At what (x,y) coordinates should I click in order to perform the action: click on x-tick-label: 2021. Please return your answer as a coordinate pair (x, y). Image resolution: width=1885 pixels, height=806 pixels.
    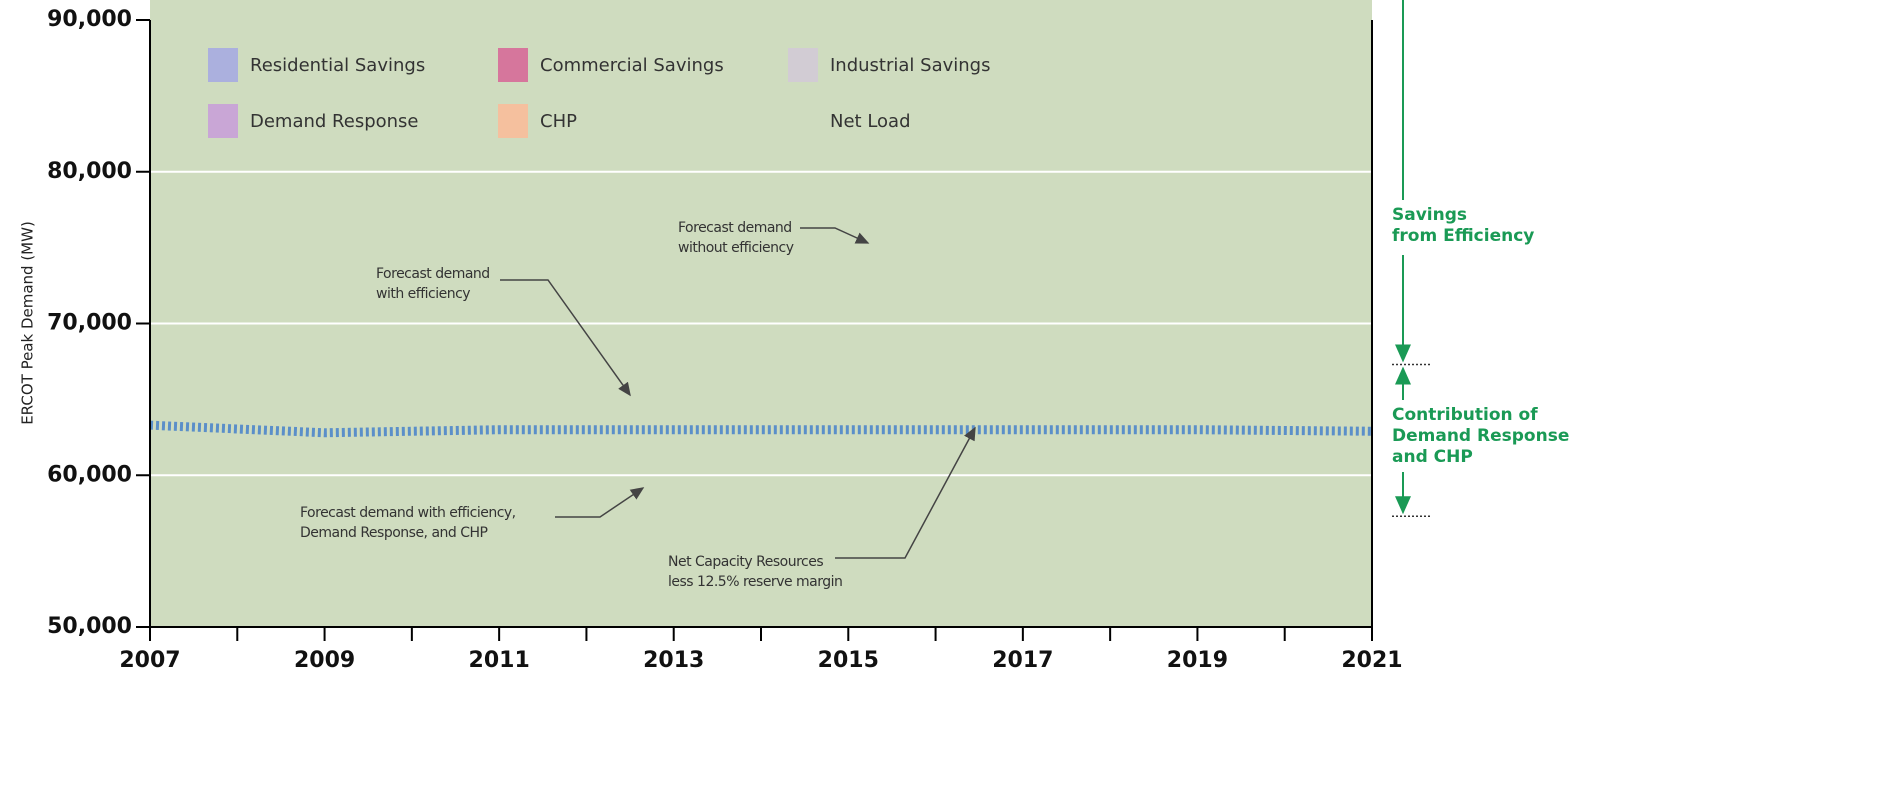
    Looking at the image, I should click on (1371, 660).